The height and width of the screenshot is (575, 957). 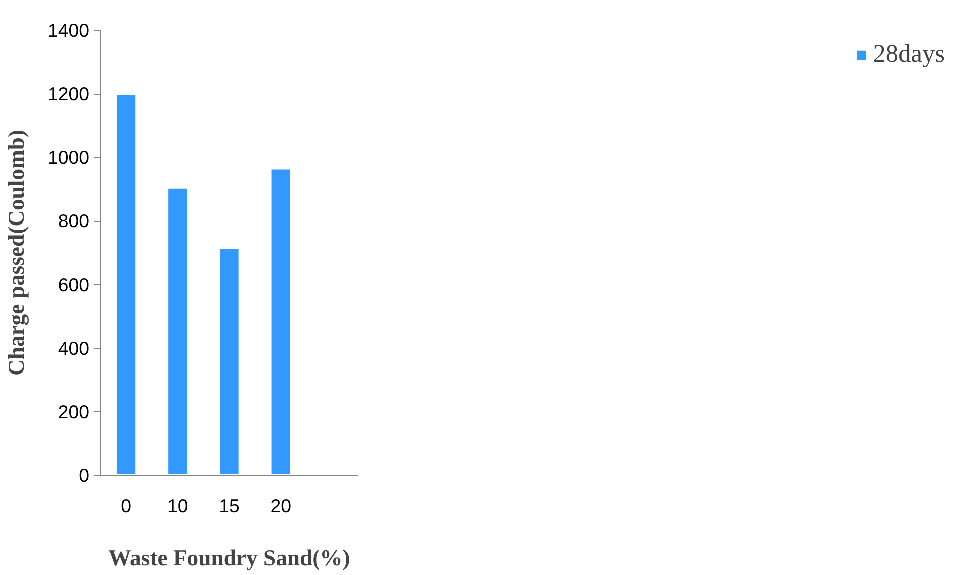 I want to click on x-tick-label: 20, so click(x=281, y=506).